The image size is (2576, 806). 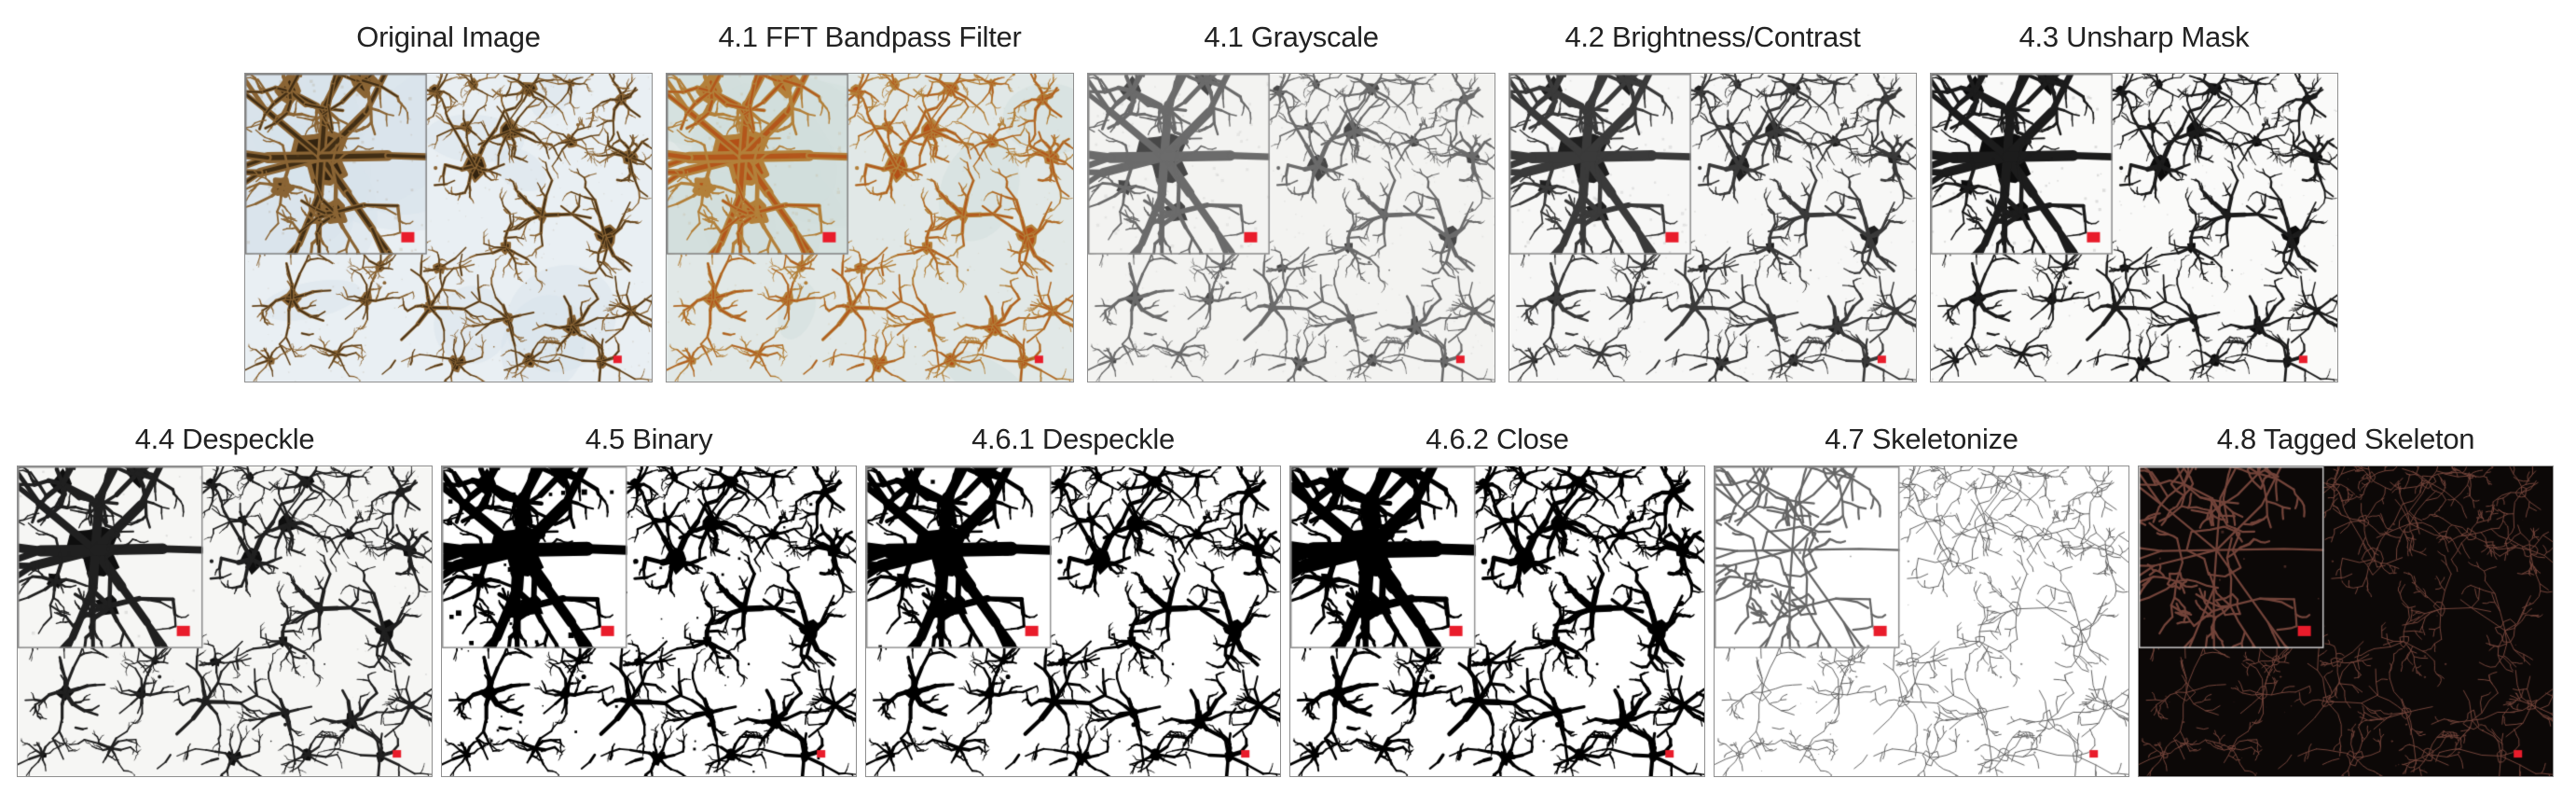 I want to click on panel-grayscale: 4.1 Grayscale, so click(x=1291, y=191).